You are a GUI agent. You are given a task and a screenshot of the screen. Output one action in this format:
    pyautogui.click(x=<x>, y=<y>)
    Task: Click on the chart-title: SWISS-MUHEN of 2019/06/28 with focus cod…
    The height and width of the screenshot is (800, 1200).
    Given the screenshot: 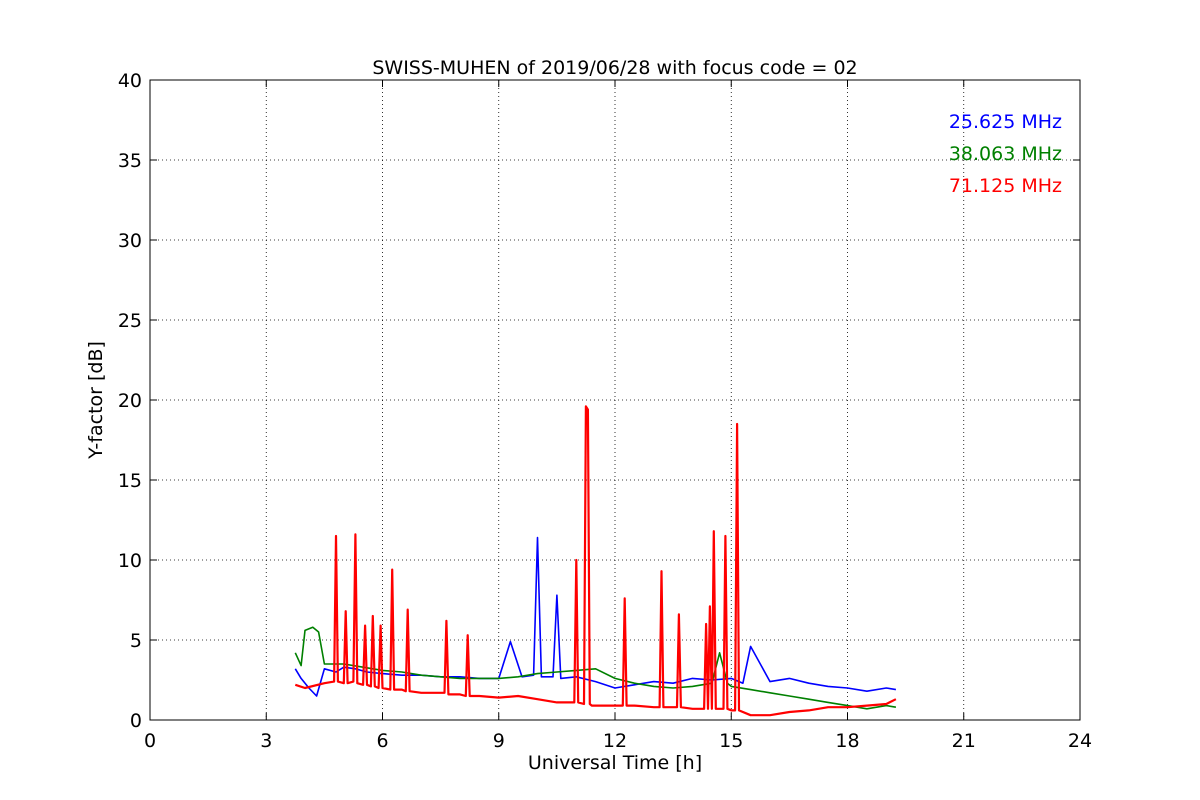 What is the action you would take?
    pyautogui.click(x=614, y=68)
    